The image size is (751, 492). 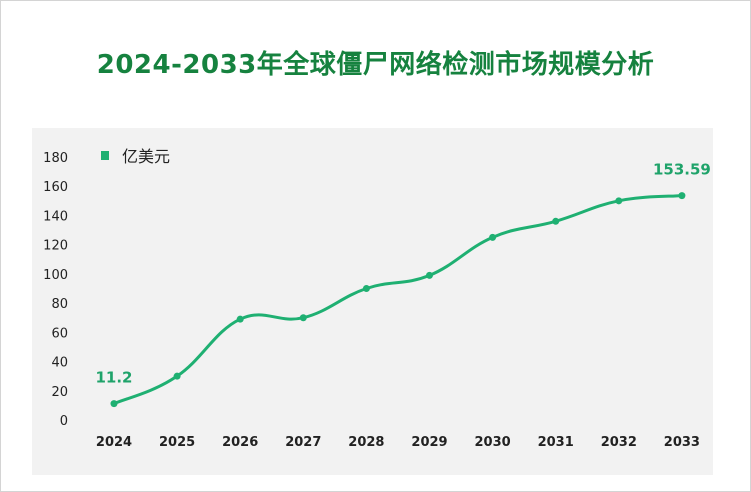 What do you see at coordinates (59, 363) in the screenshot?
I see `y-tick-label: 40` at bounding box center [59, 363].